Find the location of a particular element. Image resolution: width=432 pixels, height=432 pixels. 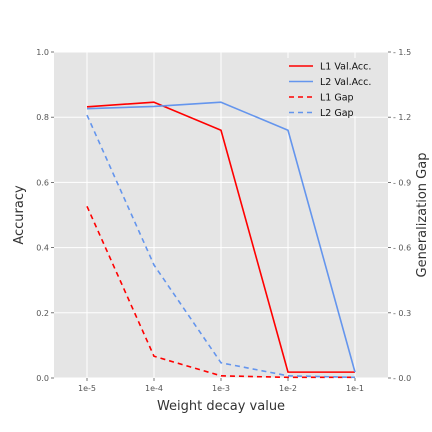

x-tick-label: 1e-3 is located at coordinates (221, 388).